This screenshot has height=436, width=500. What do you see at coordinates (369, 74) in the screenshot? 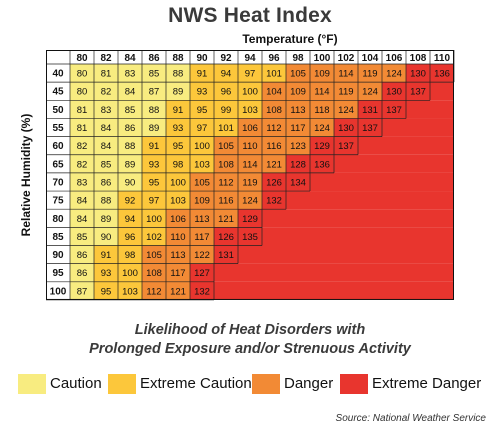
I see `heat-cell-value: 119` at bounding box center [369, 74].